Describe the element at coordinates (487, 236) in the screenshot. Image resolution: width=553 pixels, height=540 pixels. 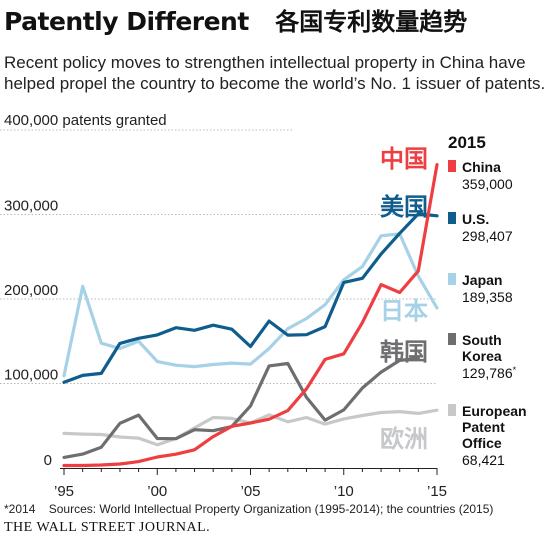
I see `legend-value-us: 298,407` at that location.